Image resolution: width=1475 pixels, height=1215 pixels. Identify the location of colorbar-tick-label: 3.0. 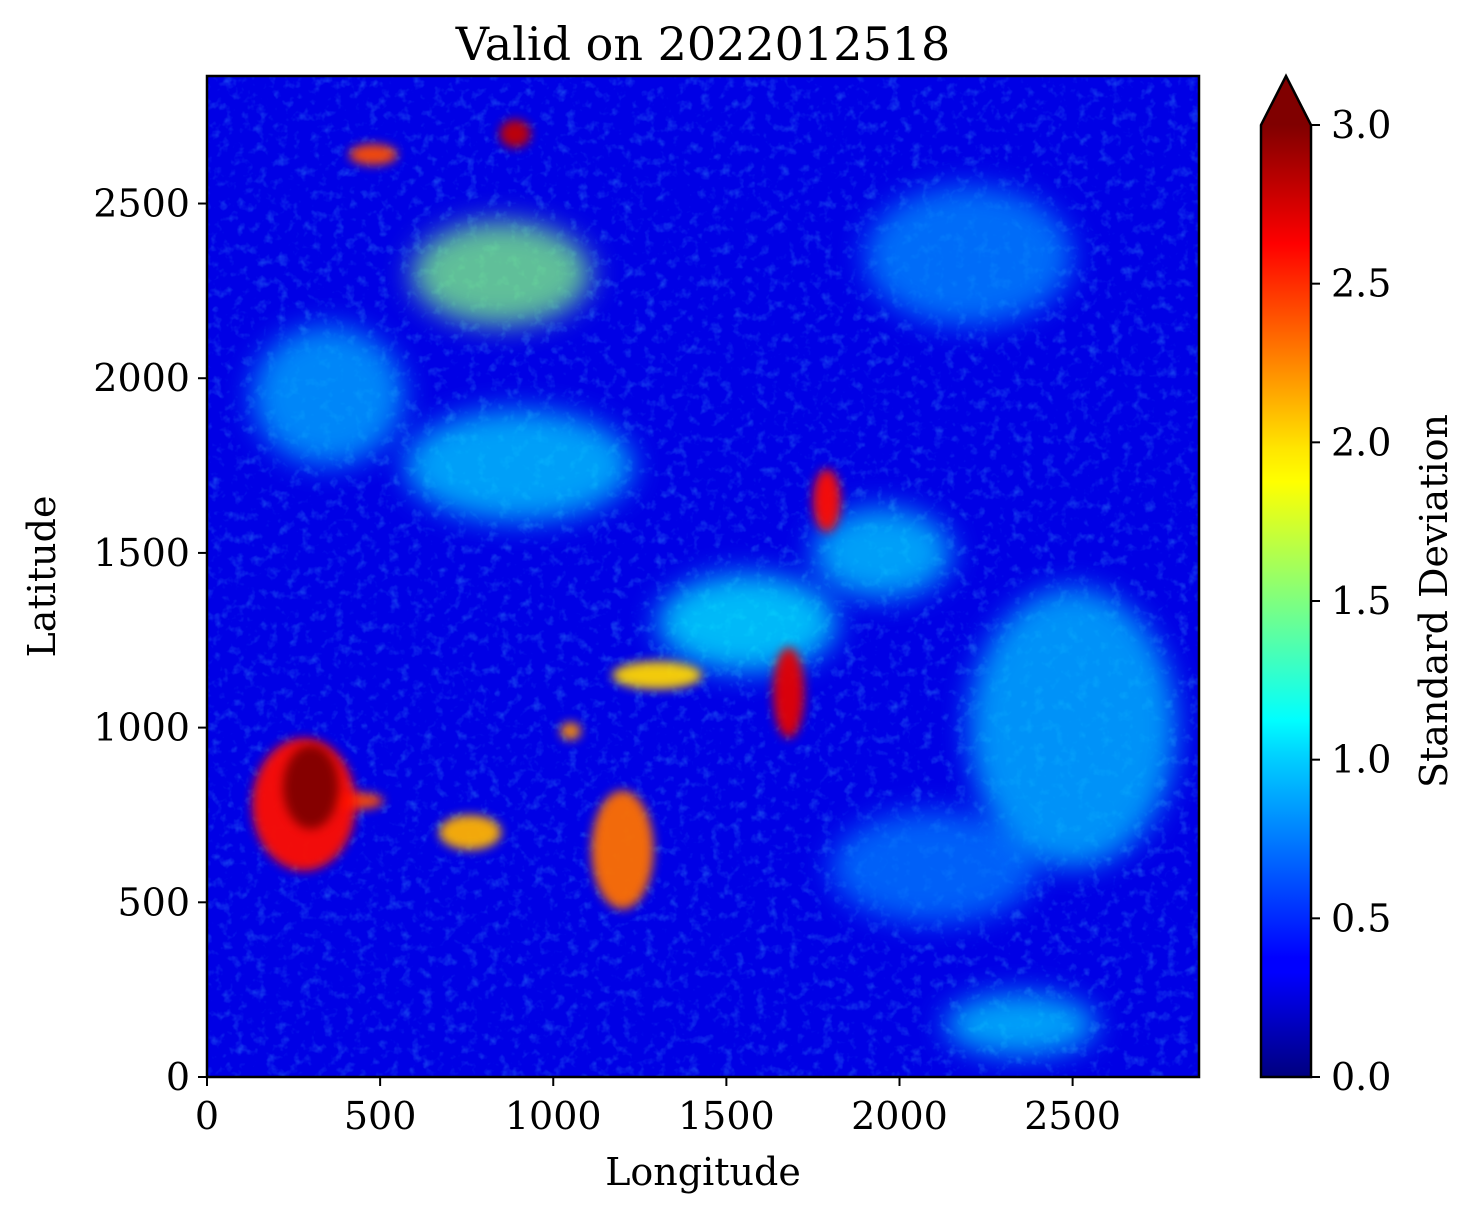
(1361, 125).